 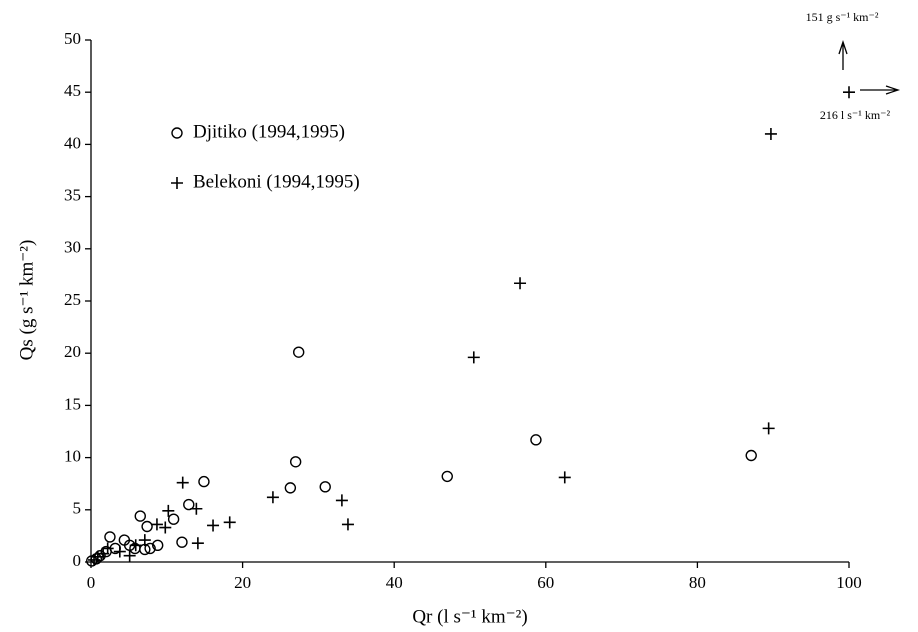 What do you see at coordinates (545, 582) in the screenshot?
I see `x-tick-label: 60` at bounding box center [545, 582].